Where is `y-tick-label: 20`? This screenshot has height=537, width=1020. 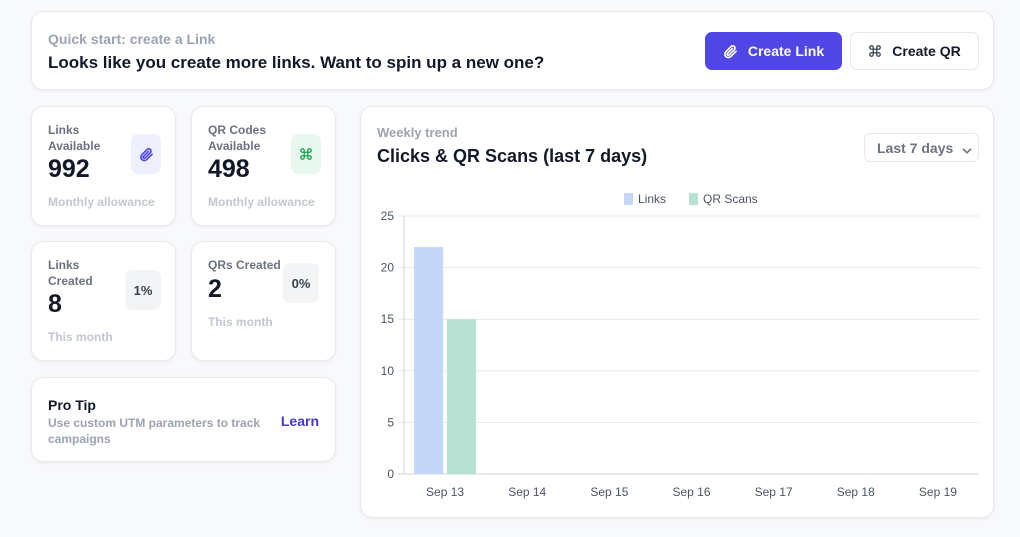 y-tick-label: 20 is located at coordinates (388, 268).